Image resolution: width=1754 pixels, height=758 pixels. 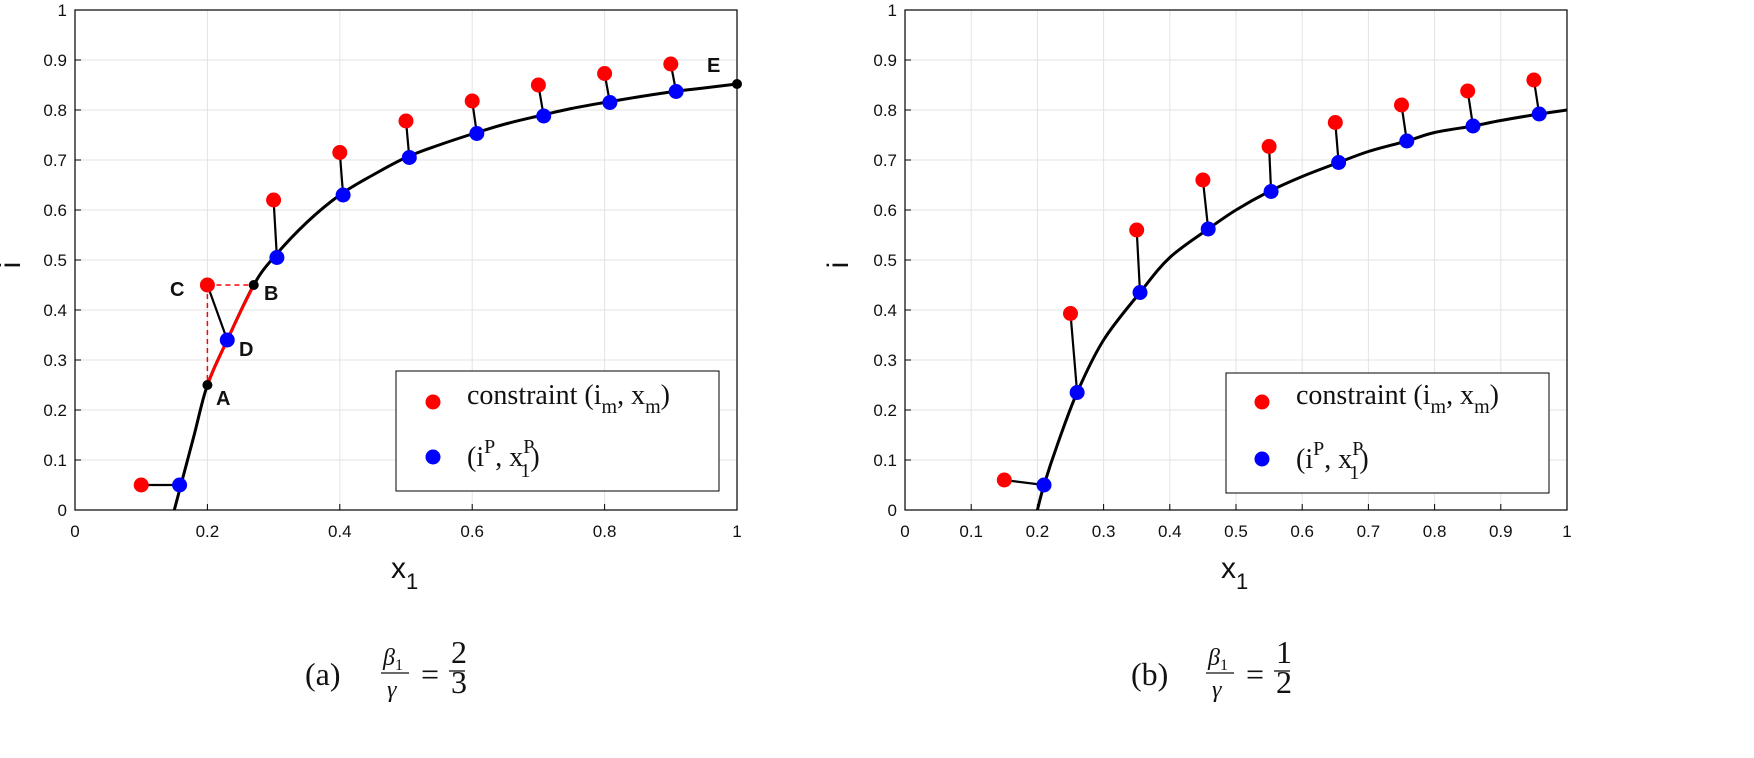 I want to click on x-tick-label-b-3: 0.3, so click(x=1104, y=531).